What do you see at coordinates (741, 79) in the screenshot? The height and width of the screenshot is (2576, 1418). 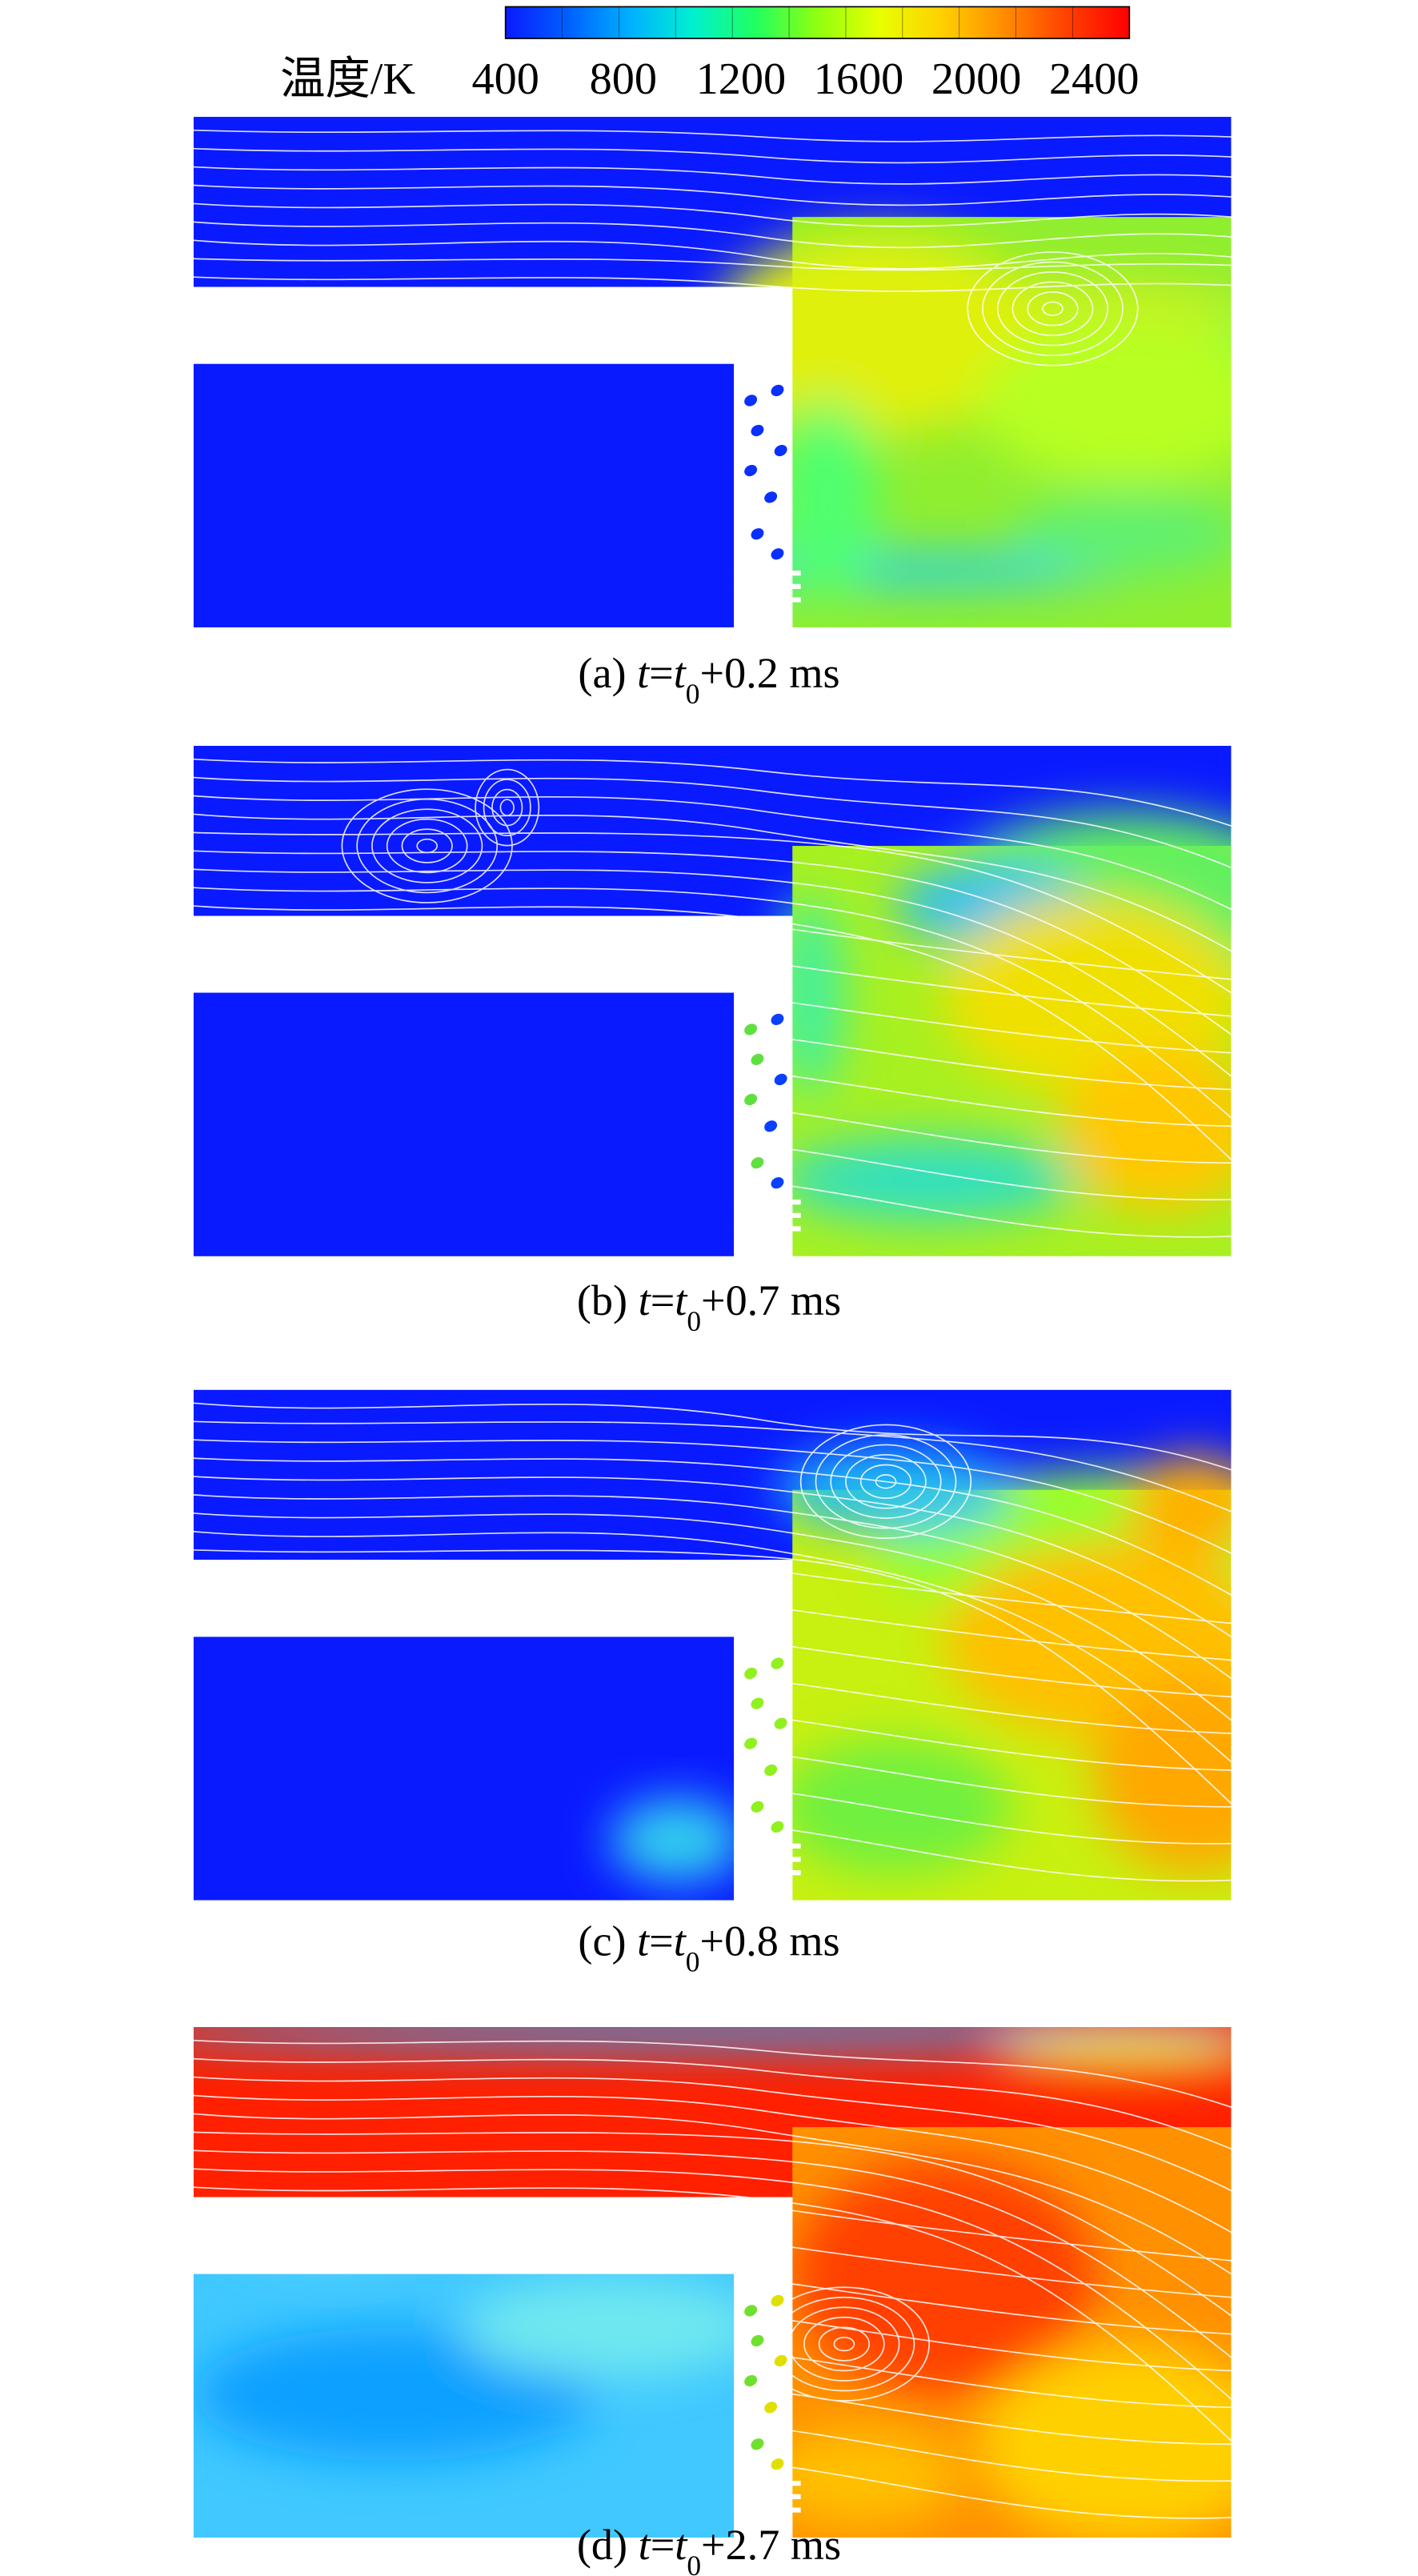 I see `colorbar-tick-label: 1200` at bounding box center [741, 79].